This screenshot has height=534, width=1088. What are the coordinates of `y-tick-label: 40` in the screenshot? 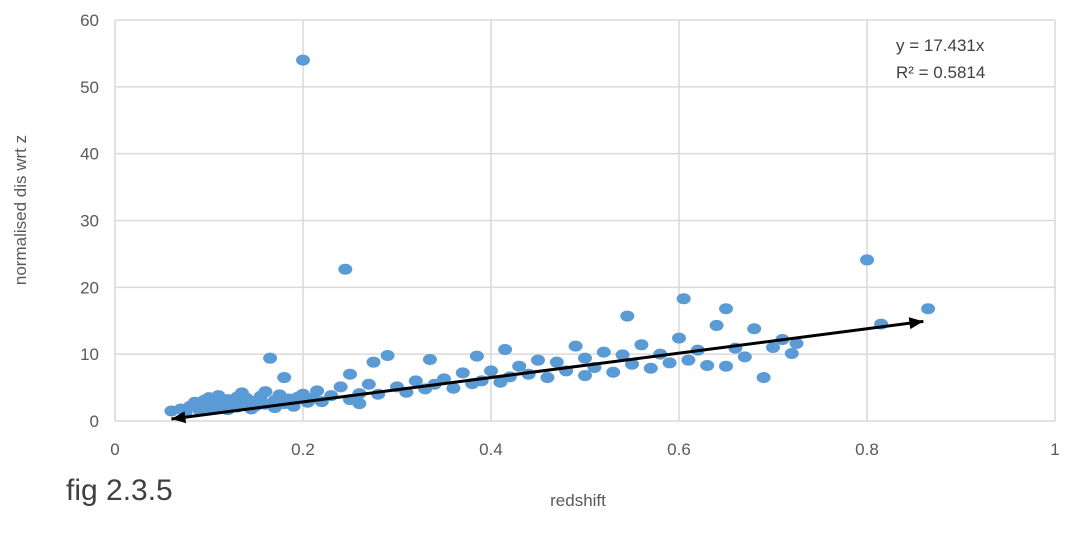 It's located at (89, 154).